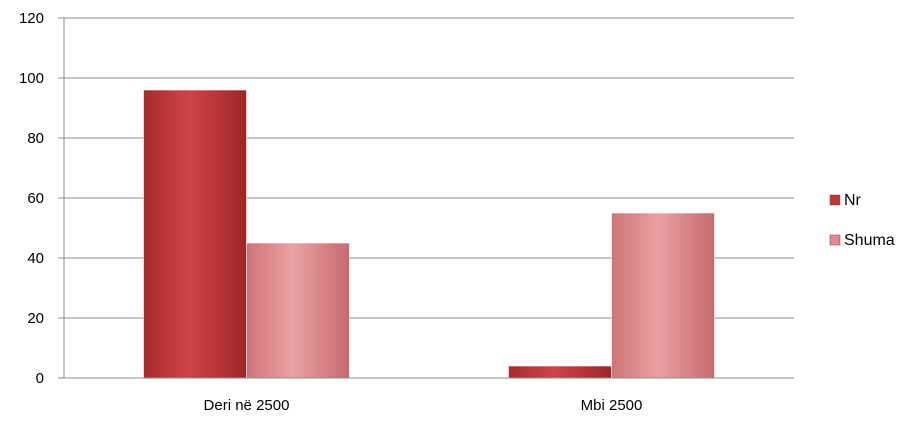  Describe the element at coordinates (35, 258) in the screenshot. I see `y-tick-label: 40` at that location.